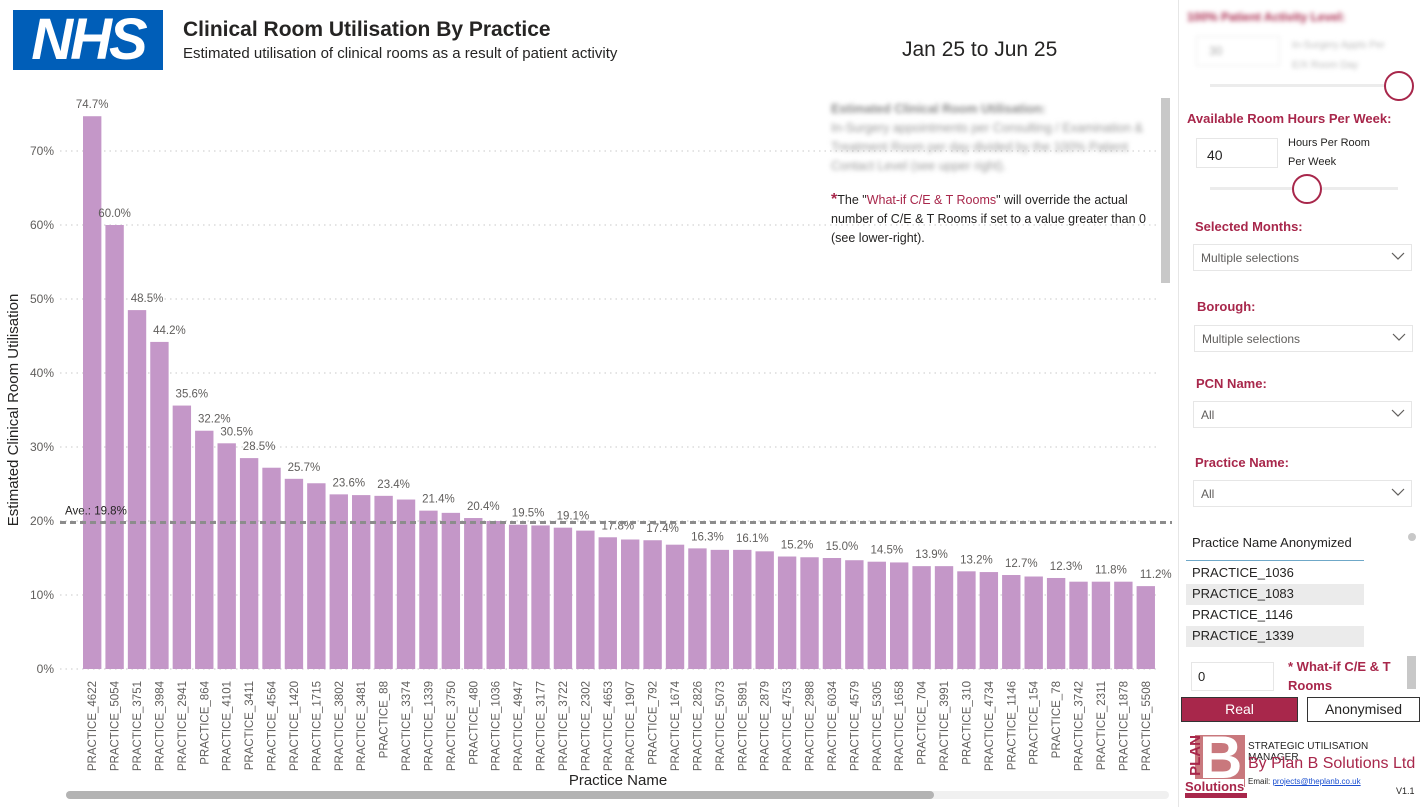 The width and height of the screenshot is (1421, 812). I want to click on data-label: 20.4%, so click(483, 507).